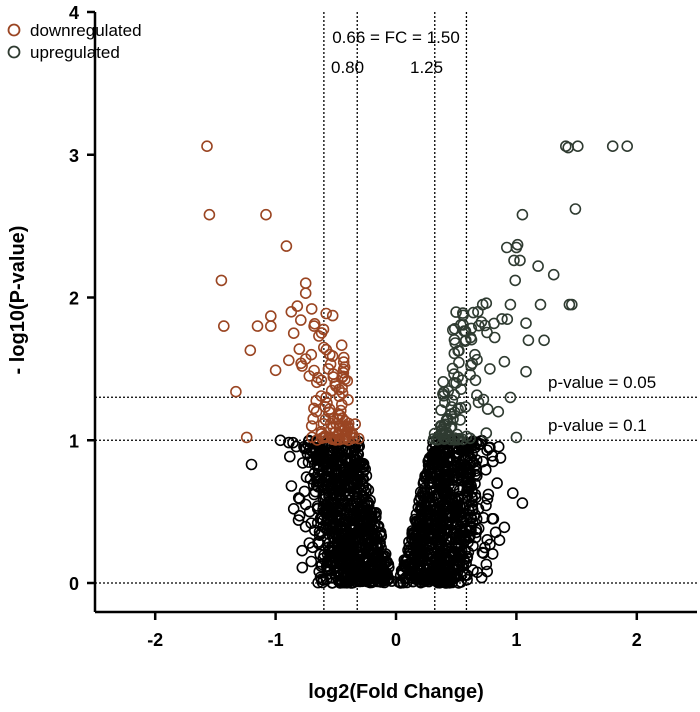 Image resolution: width=700 pixels, height=712 pixels. I want to click on y-axis-label: - log10(P-value), so click(18, 300).